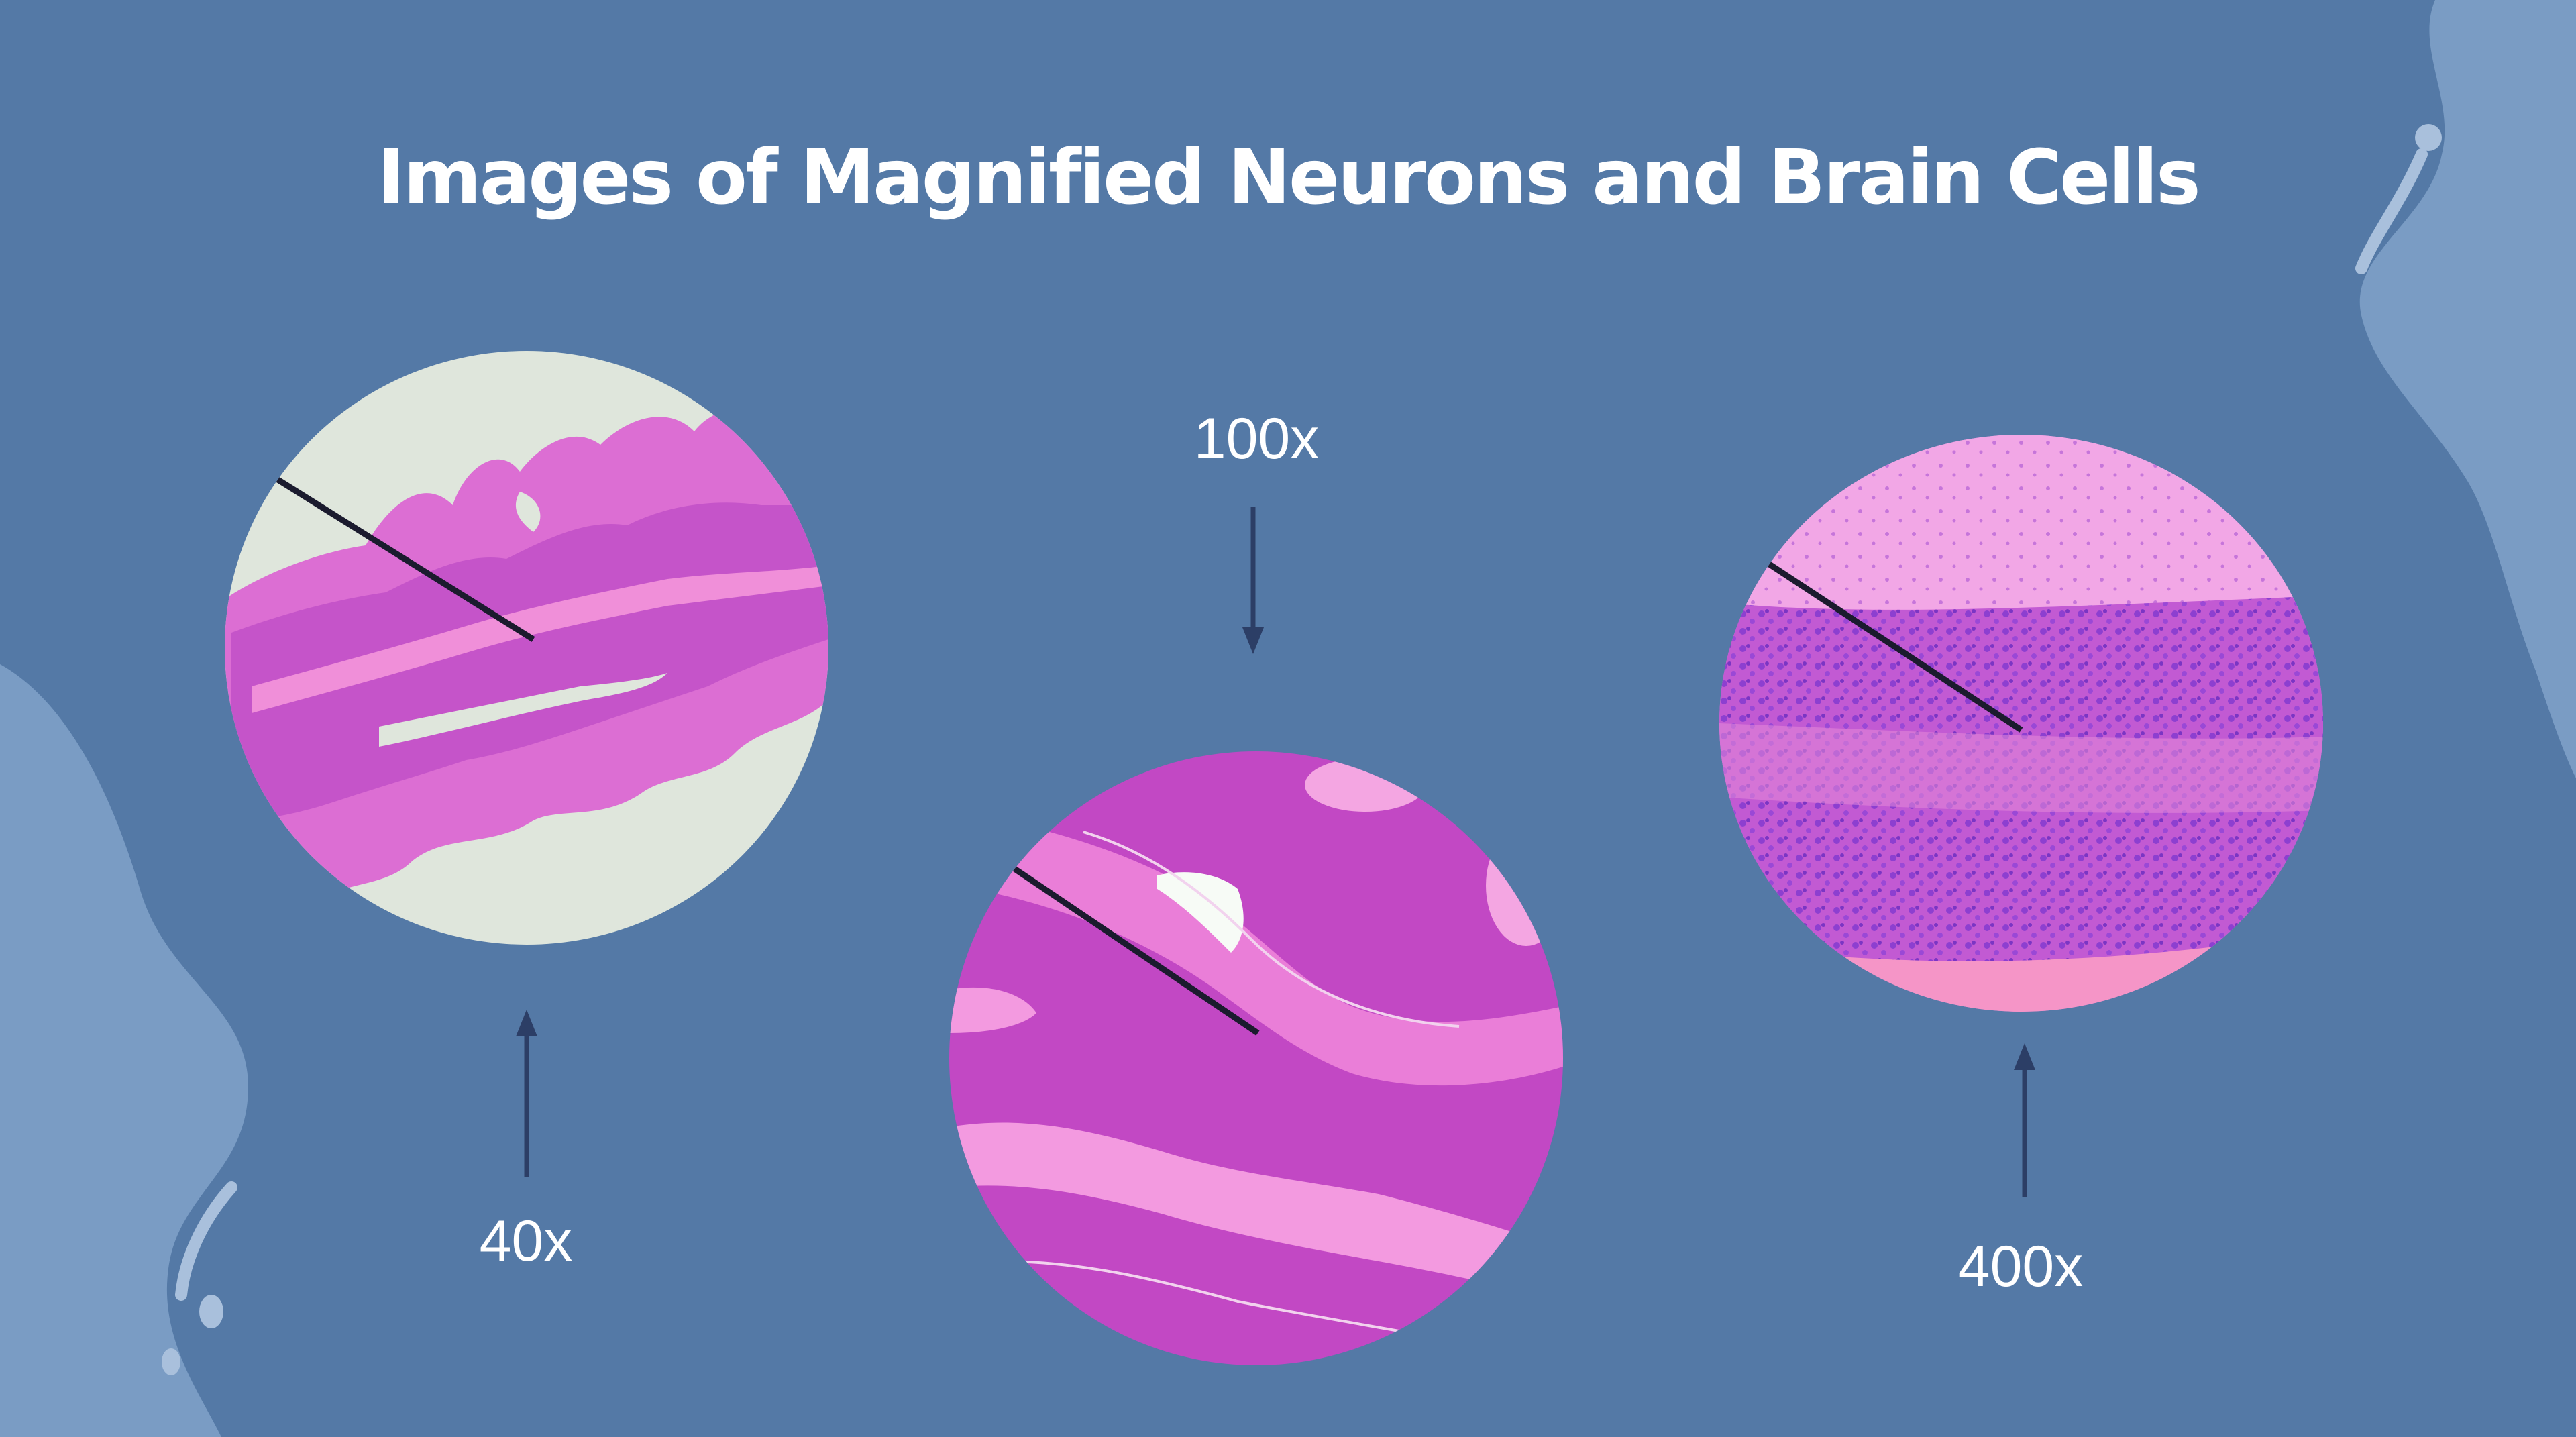 The height and width of the screenshot is (1437, 2576). I want to click on micrograph-100x, so click(1256, 1058).